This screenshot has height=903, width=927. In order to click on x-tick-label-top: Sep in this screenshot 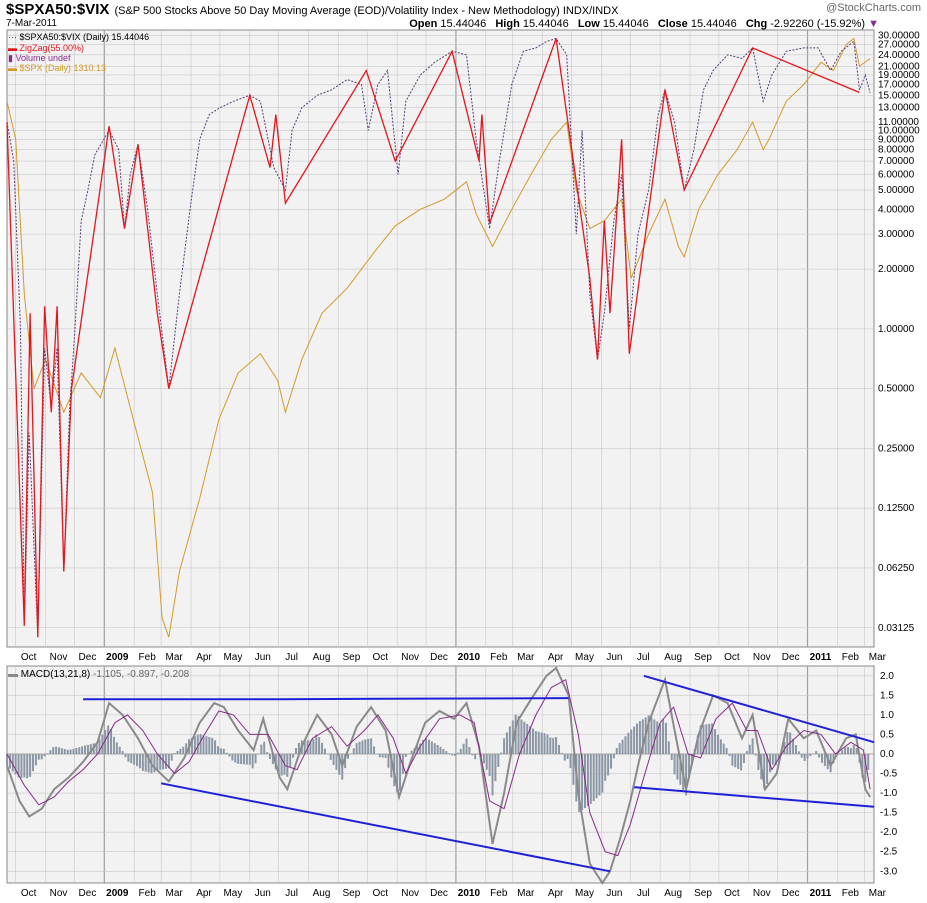, I will do `click(351, 657)`.